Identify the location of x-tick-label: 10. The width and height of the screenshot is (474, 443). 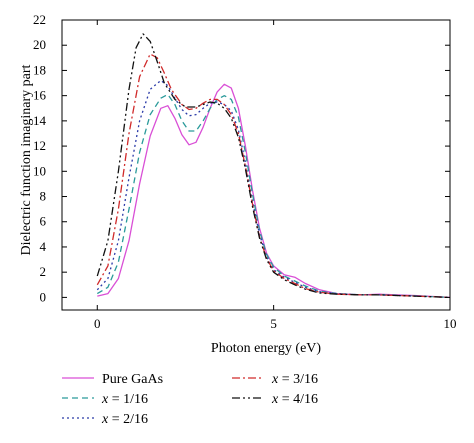
(450, 323).